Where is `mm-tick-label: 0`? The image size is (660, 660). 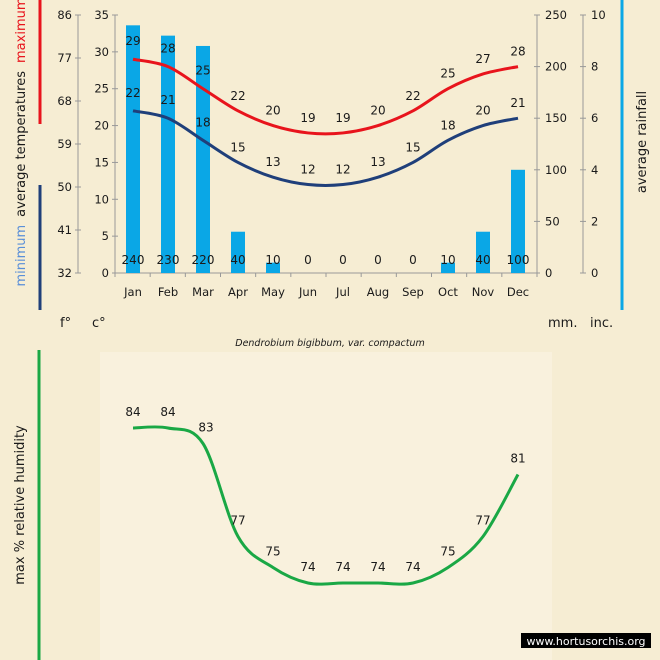
mm-tick-label: 0 is located at coordinates (548, 273).